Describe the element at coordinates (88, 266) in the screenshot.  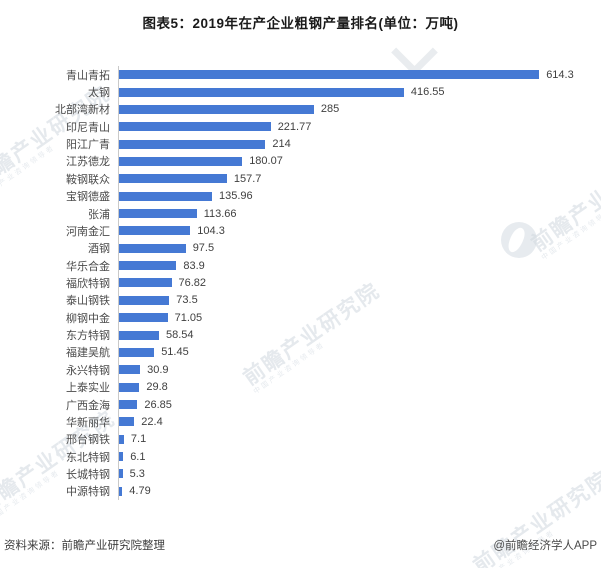
I see `category-label: 华乐合金` at that location.